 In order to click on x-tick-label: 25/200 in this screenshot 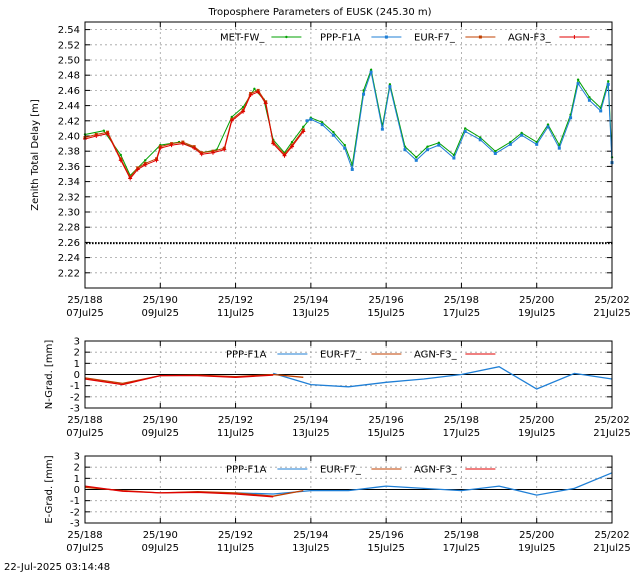, I will do `click(536, 300)`.